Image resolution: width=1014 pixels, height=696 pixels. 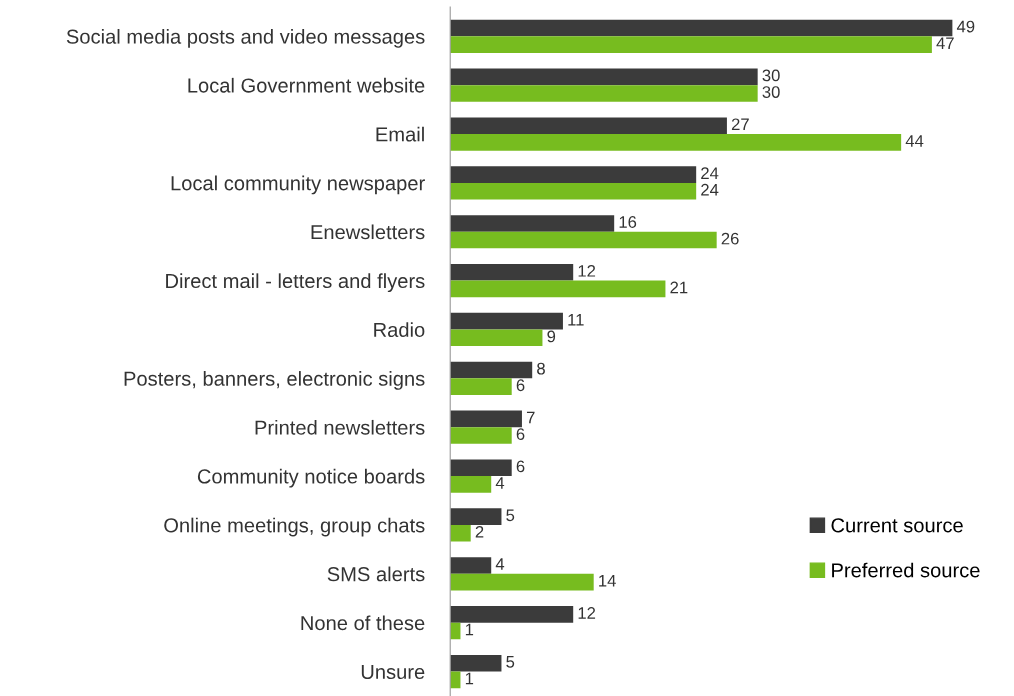 What do you see at coordinates (576, 320) in the screenshot?
I see `data-label: 11` at bounding box center [576, 320].